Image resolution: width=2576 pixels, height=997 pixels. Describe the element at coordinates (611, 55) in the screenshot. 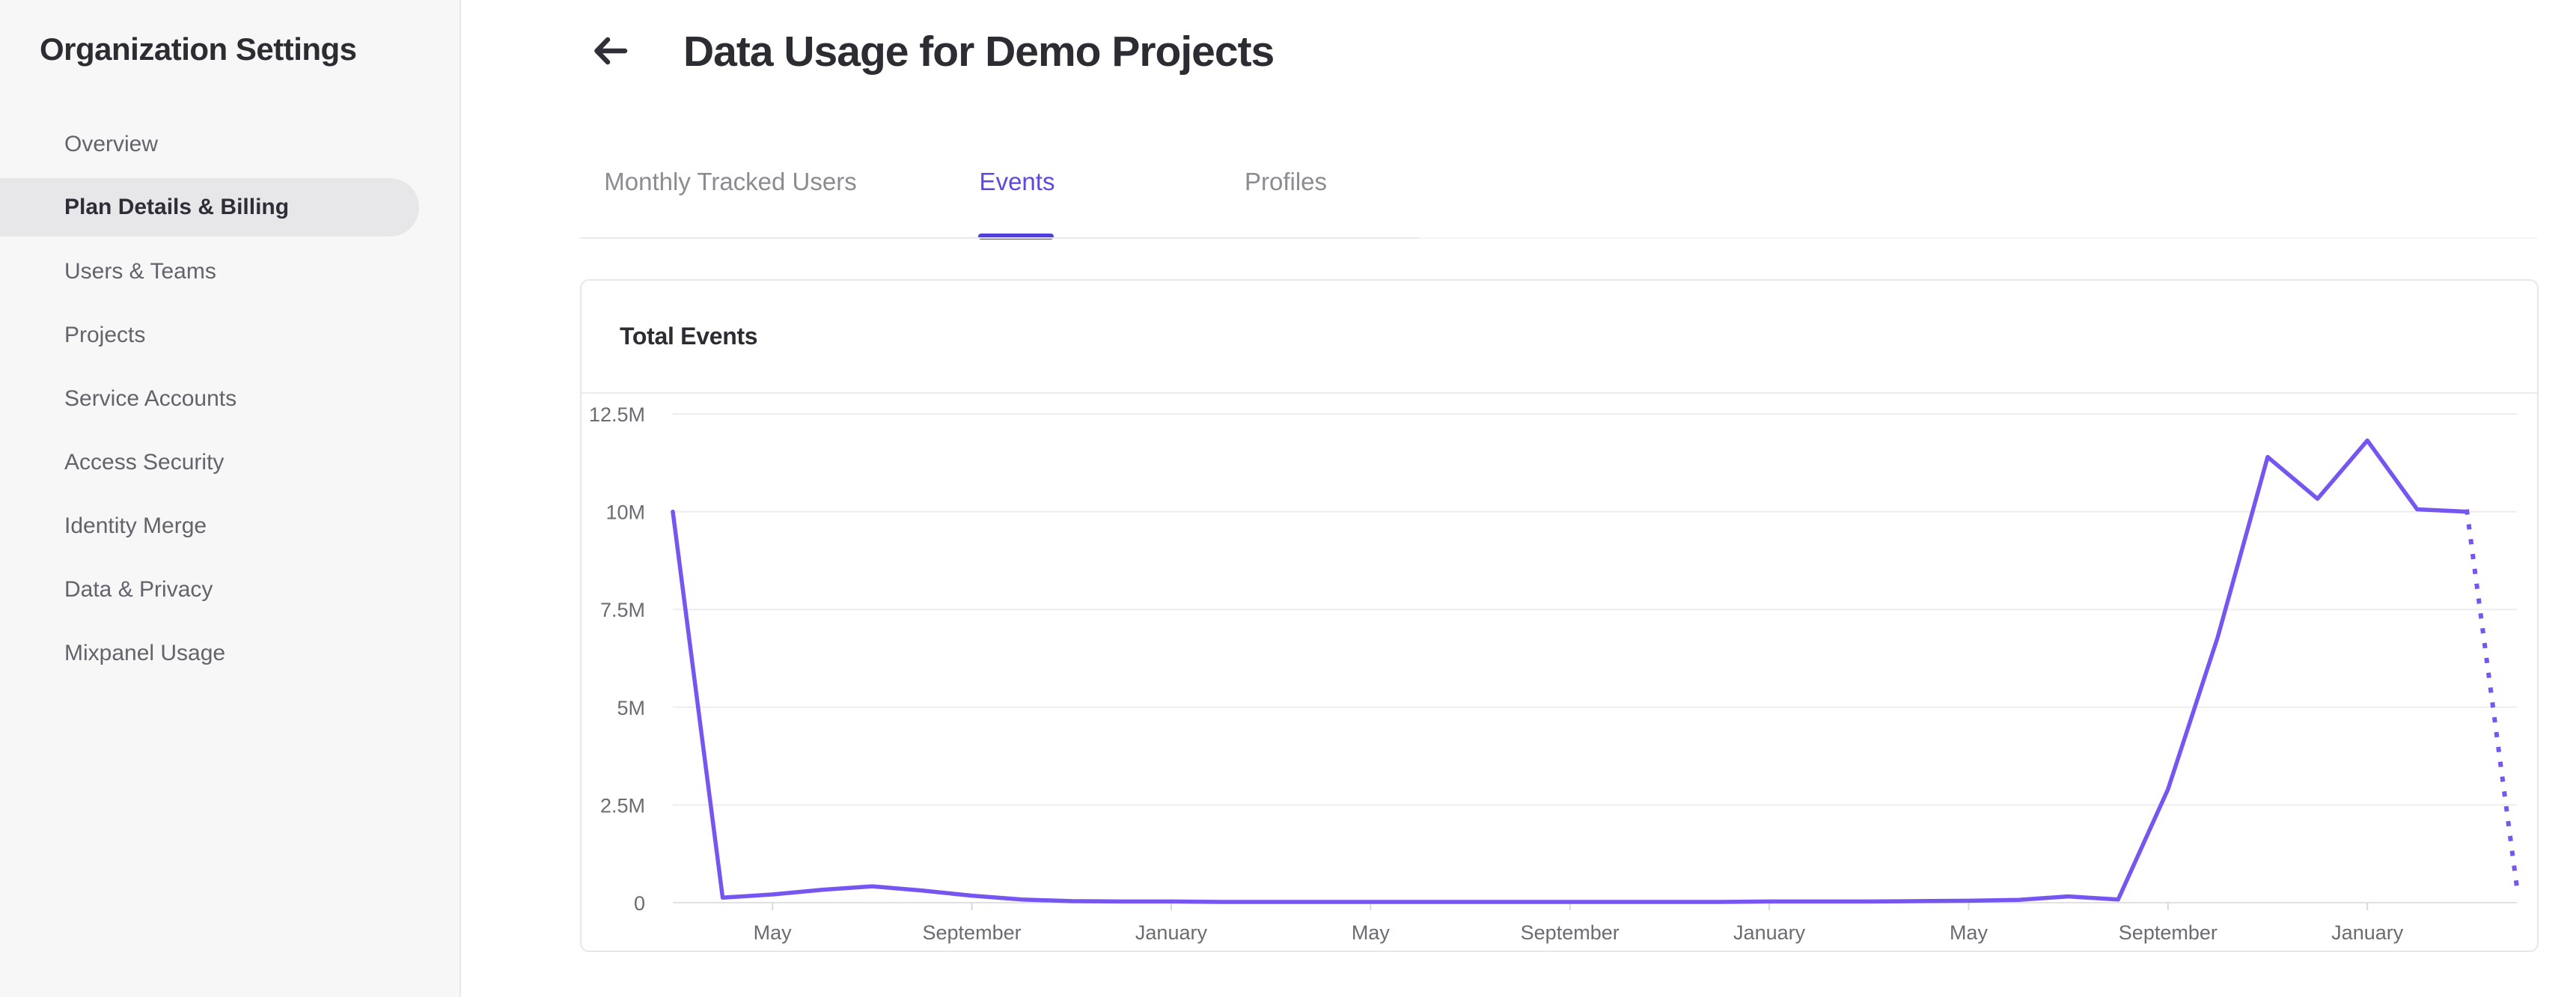

I see `left-arrow-icon` at that location.